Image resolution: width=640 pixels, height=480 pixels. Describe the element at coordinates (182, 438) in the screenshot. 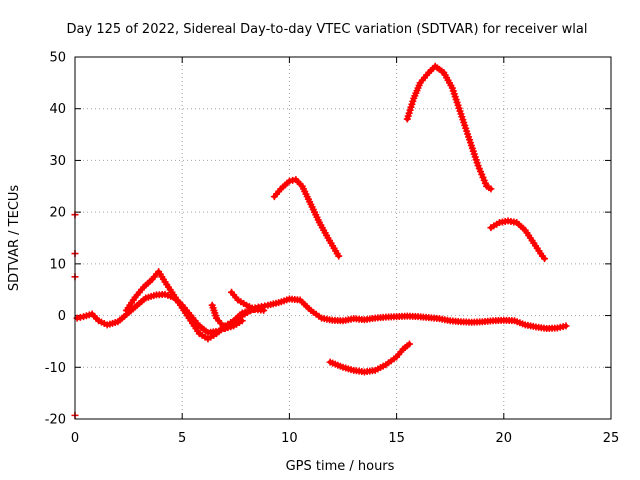

I see `x-tick-label: 5` at that location.